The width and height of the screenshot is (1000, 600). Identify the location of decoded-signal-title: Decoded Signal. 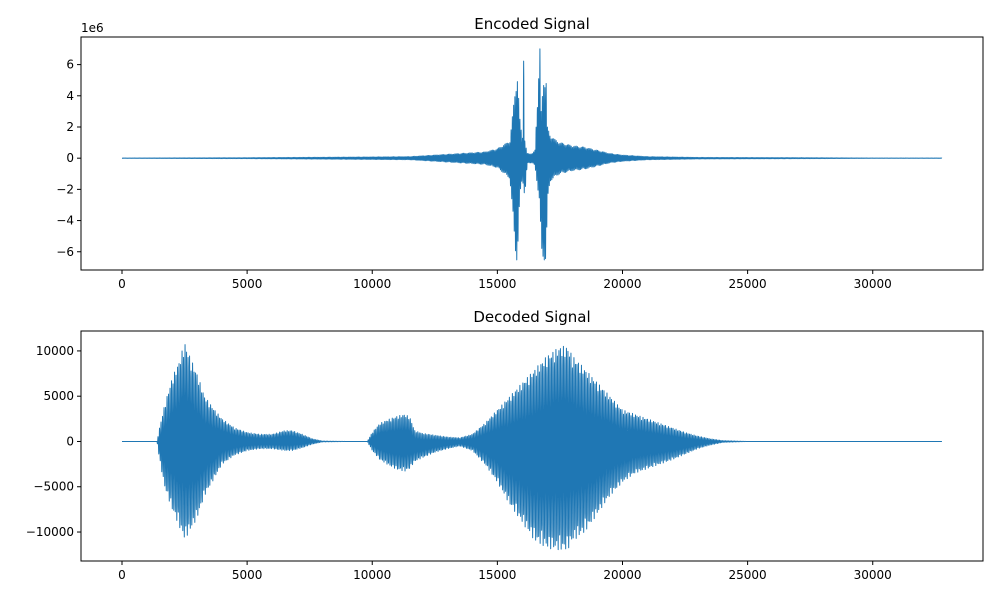
(531, 317).